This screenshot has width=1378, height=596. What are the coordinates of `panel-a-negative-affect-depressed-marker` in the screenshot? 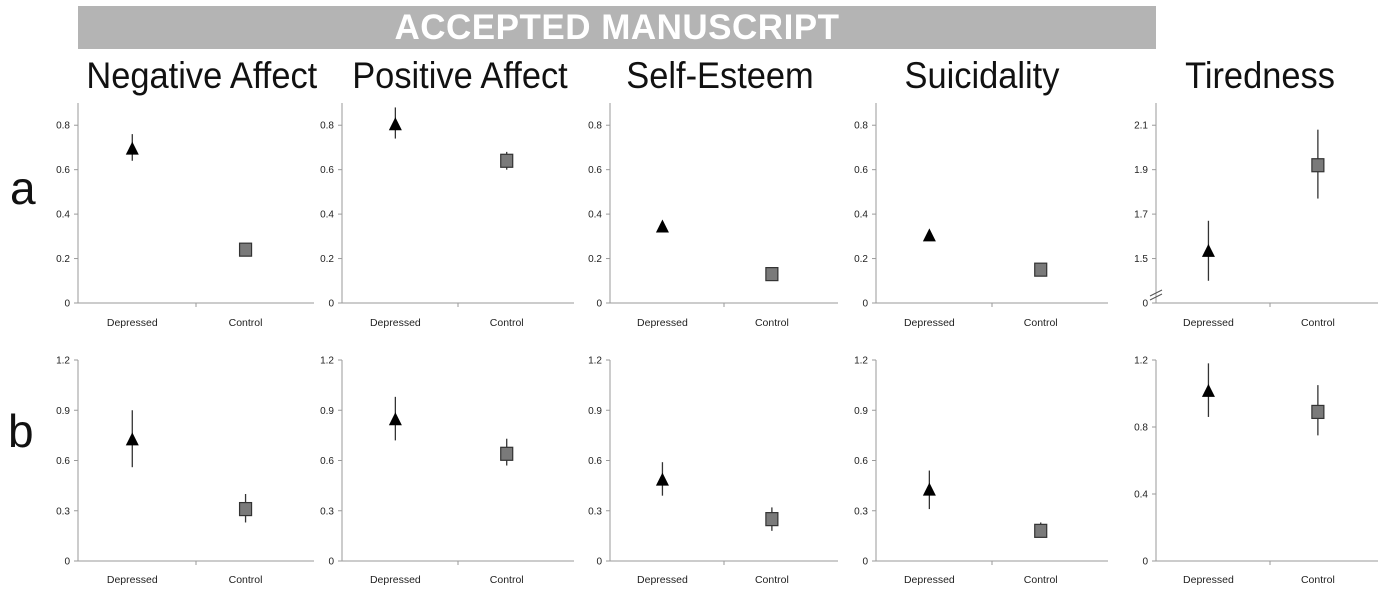 It's located at (132, 148).